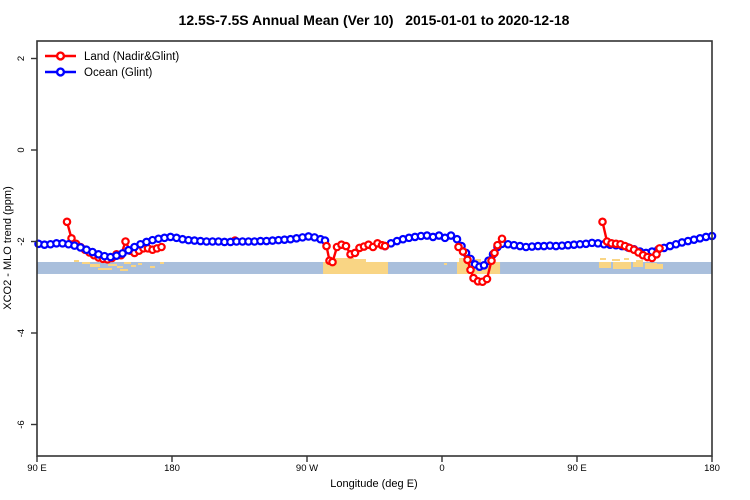  I want to click on land-legend-marker-icon, so click(60, 56).